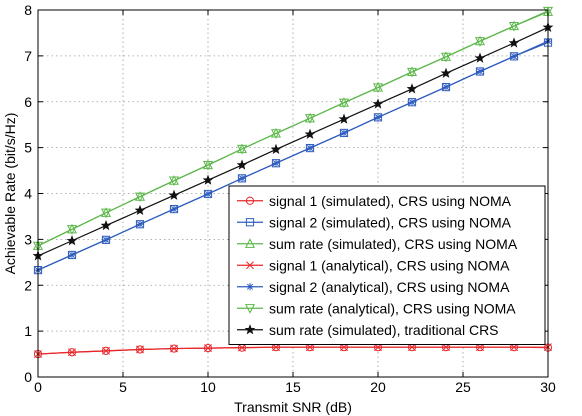 The height and width of the screenshot is (416, 582). I want to click on legend-label: sum rate (simulated), traditional CRS, so click(384, 330).